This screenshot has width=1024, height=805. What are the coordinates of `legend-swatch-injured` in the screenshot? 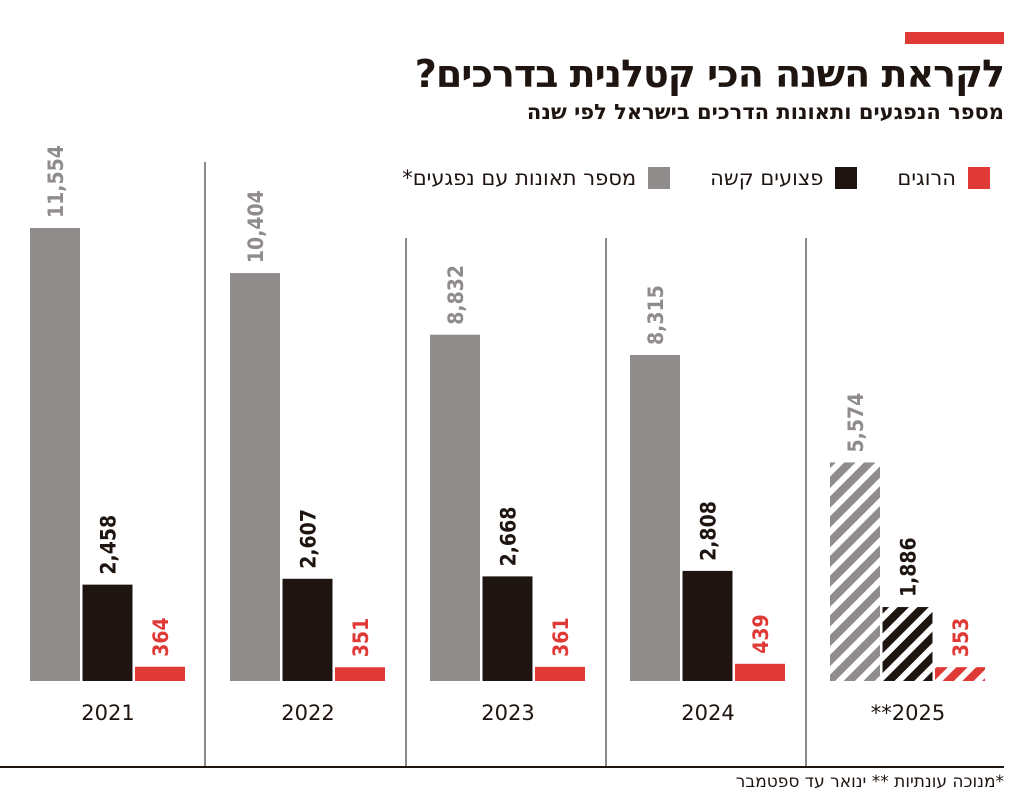 It's located at (846, 178).